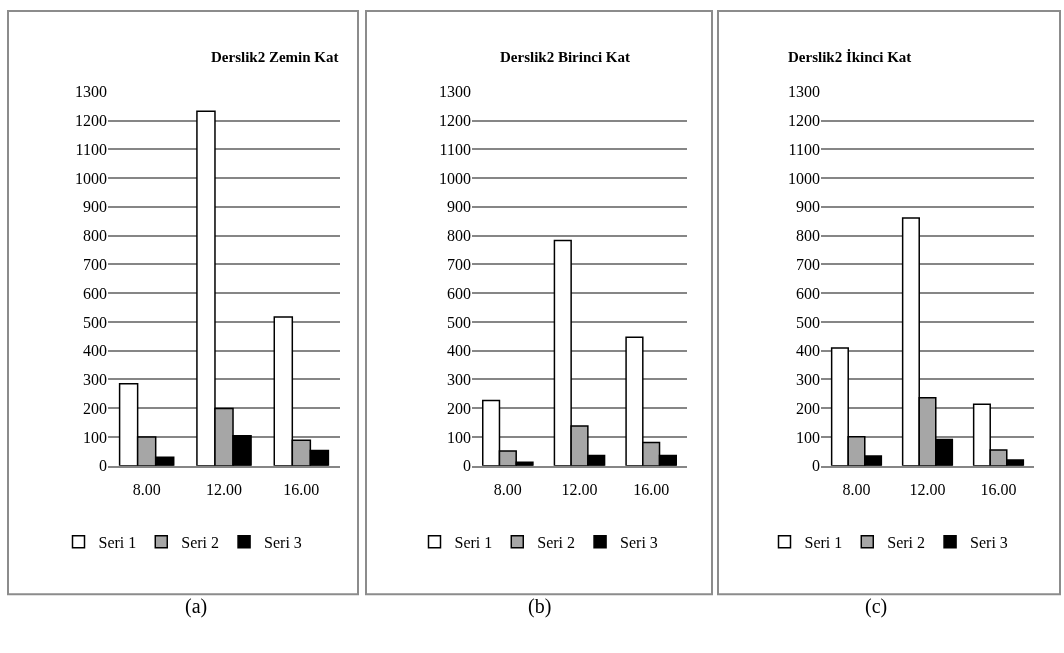  I want to click on chart-title: Derslik2 İkinci Kat, so click(850, 57).